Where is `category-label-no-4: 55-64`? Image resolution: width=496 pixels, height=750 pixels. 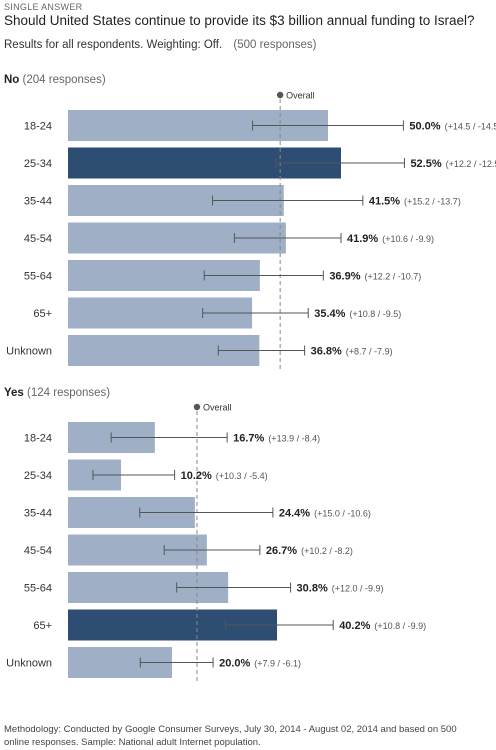
category-label-no-4: 55-64 is located at coordinates (38, 277).